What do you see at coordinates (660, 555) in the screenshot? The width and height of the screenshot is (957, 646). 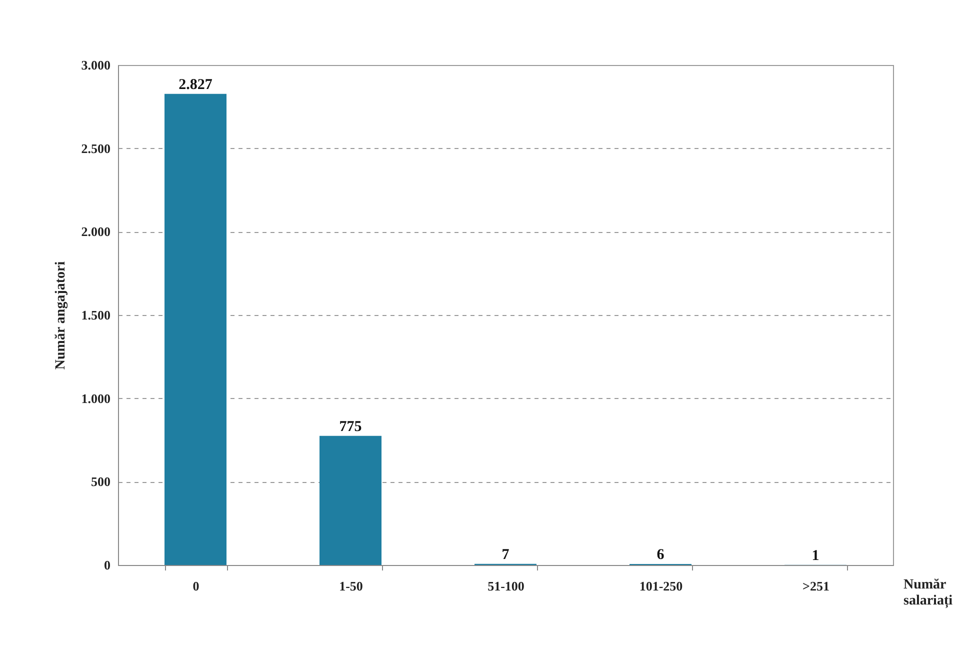 I see `data-label: 6` at bounding box center [660, 555].